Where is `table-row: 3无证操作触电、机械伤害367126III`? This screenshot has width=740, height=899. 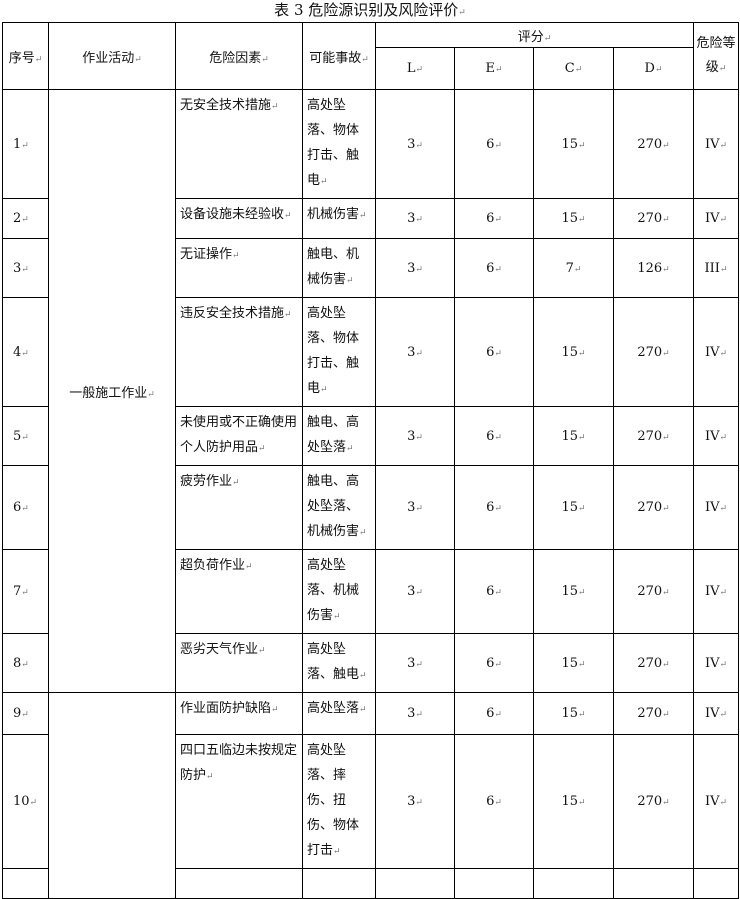 table-row: 3无证操作触电、机械伤害367126III is located at coordinates (370, 268).